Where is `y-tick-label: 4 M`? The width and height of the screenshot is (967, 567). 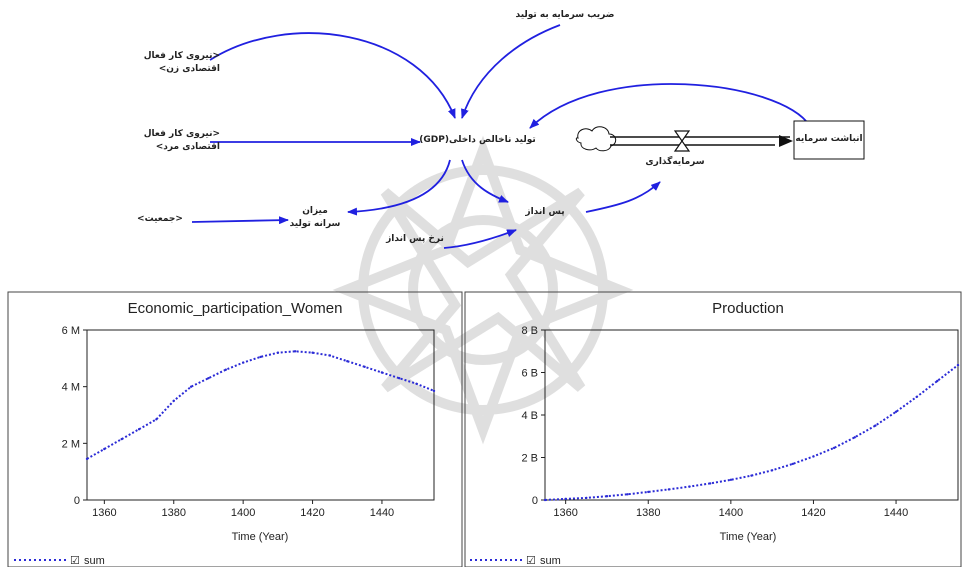
y-tick-label: 4 M is located at coordinates (71, 388).